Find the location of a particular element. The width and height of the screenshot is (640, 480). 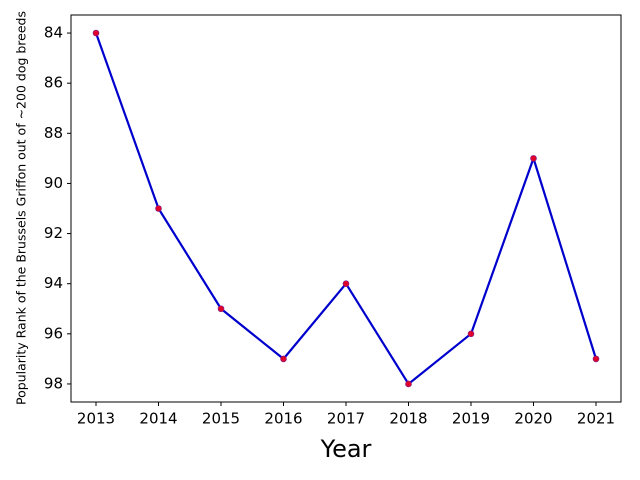

y-tick-label: 98 is located at coordinates (53, 383).